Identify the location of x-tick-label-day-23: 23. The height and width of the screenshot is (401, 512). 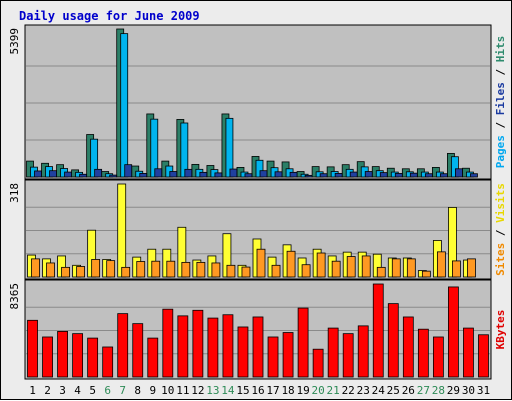
(363, 390).